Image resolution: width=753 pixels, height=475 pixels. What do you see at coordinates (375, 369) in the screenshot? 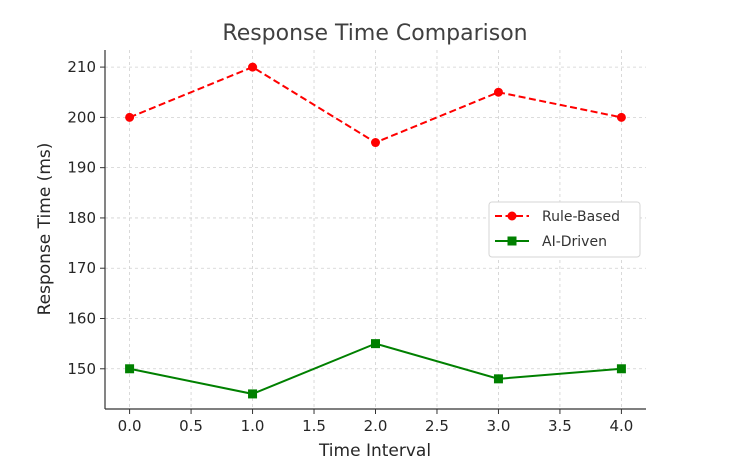
I see `series-ai-driven` at bounding box center [375, 369].